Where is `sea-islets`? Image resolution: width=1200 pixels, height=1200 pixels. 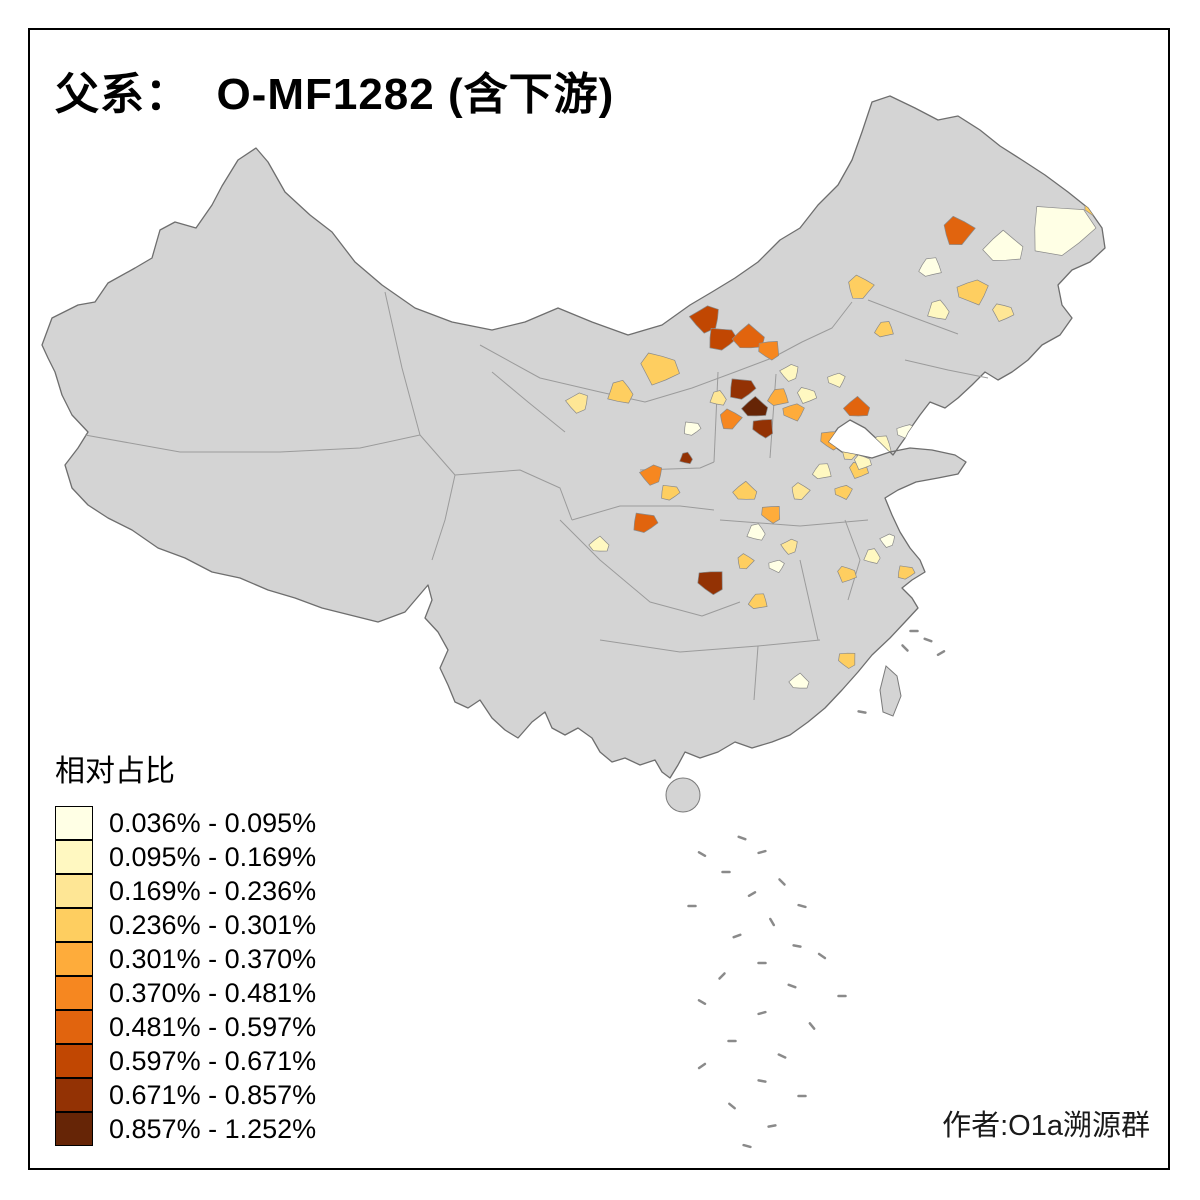 sea-islets is located at coordinates (816, 889).